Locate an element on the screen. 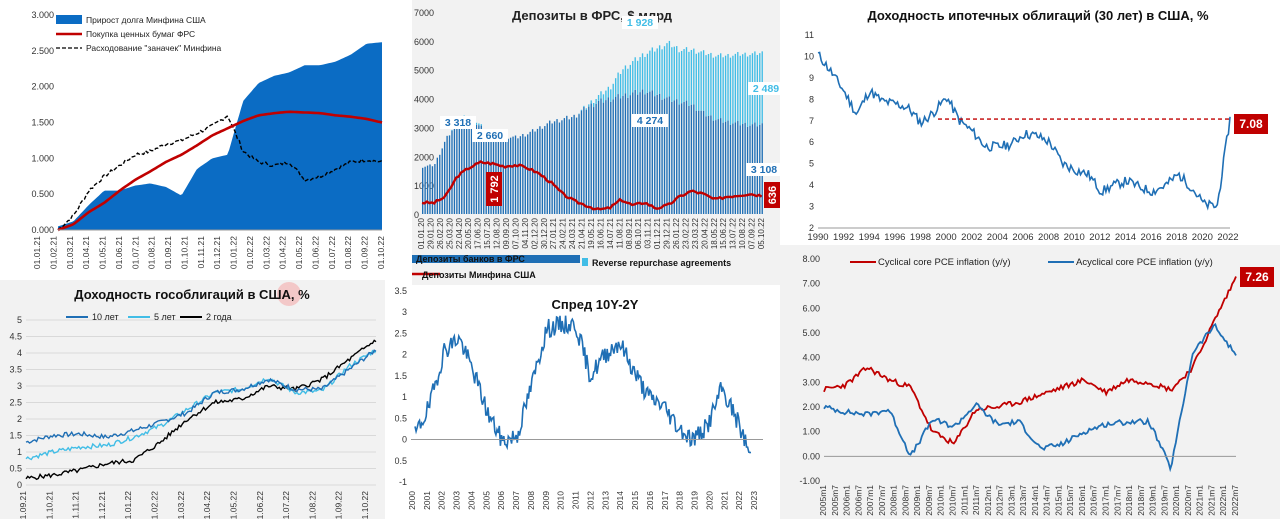 The image size is (1280, 519). x-tick-label: 2005m1 is located at coordinates (823, 500).